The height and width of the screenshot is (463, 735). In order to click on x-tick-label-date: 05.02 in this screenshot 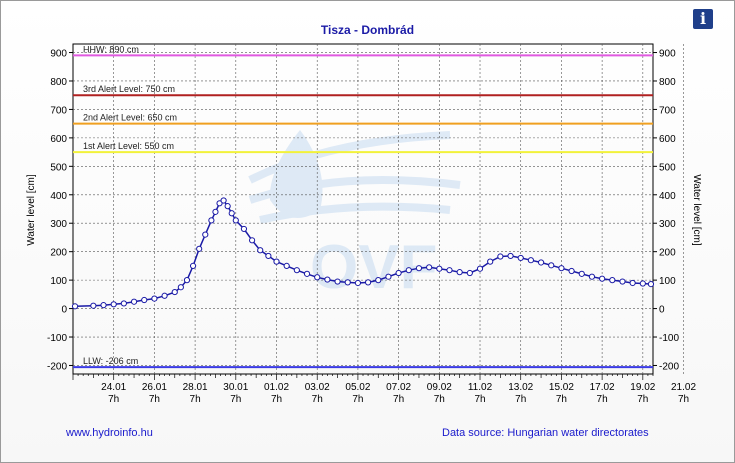, I will do `click(357, 387)`.